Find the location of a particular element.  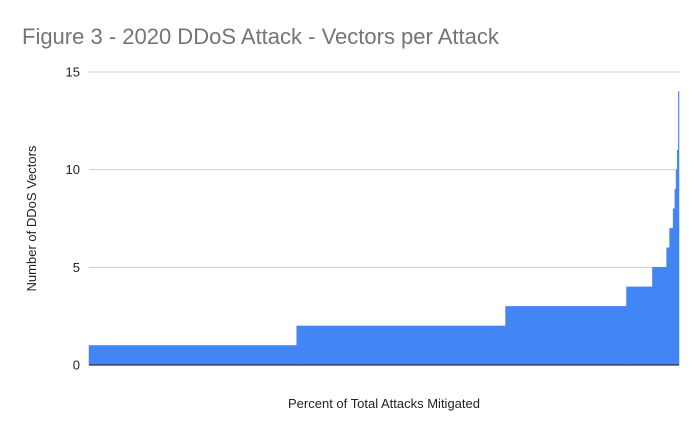

y-tick-label-5: 5 is located at coordinates (76, 267).